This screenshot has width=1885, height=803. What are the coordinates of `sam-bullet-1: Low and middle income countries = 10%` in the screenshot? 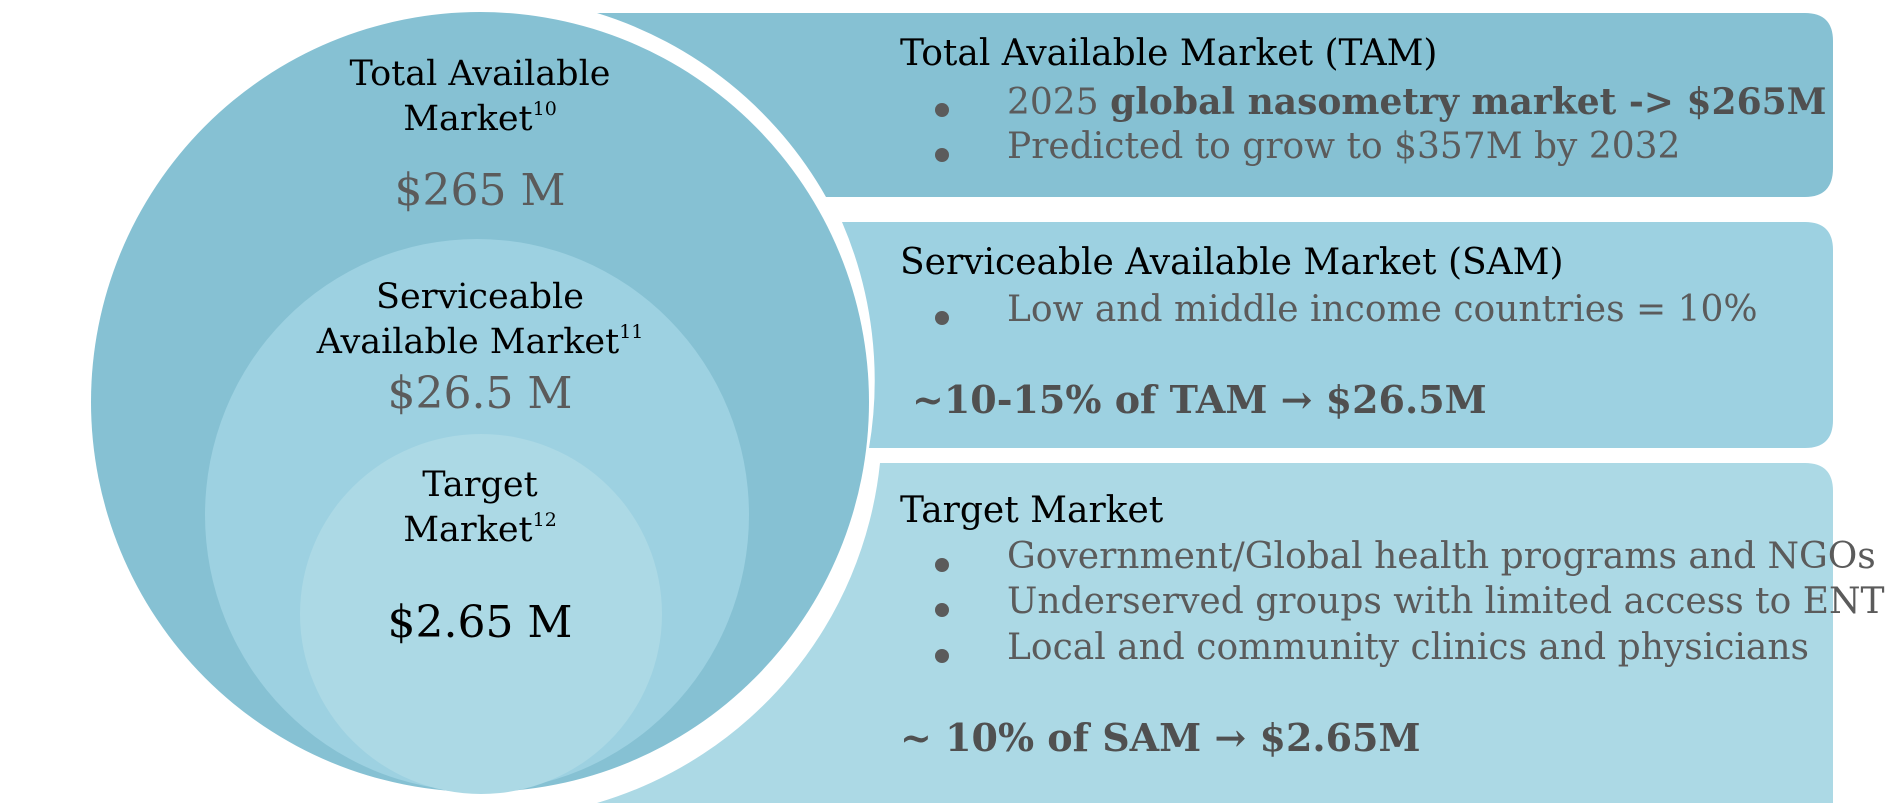 It's located at (1375, 311).